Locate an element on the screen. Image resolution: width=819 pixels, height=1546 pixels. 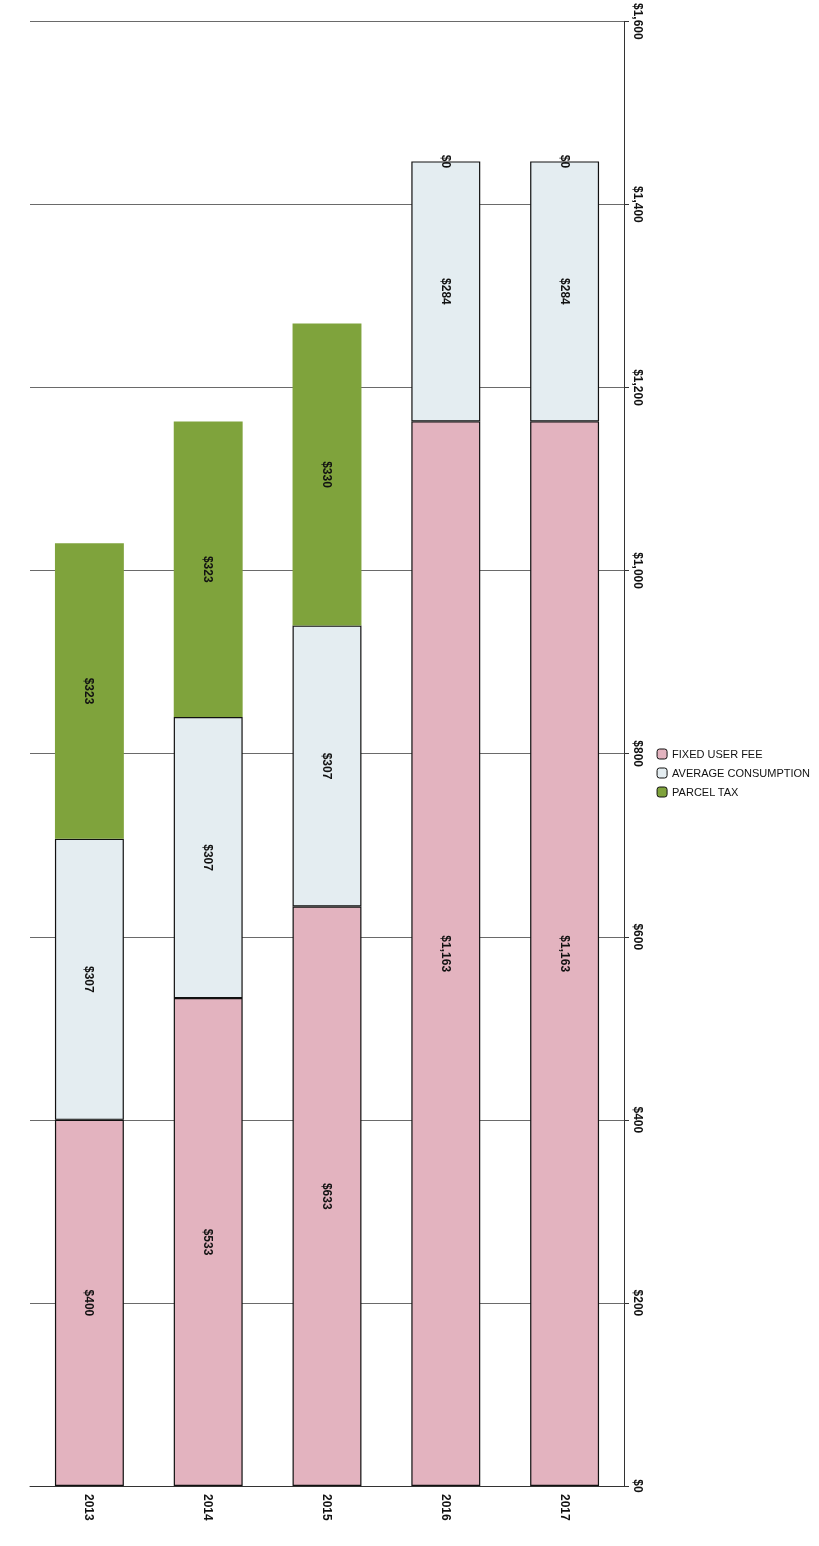
x-tick-label: 2016 is located at coordinates (445, 1508).